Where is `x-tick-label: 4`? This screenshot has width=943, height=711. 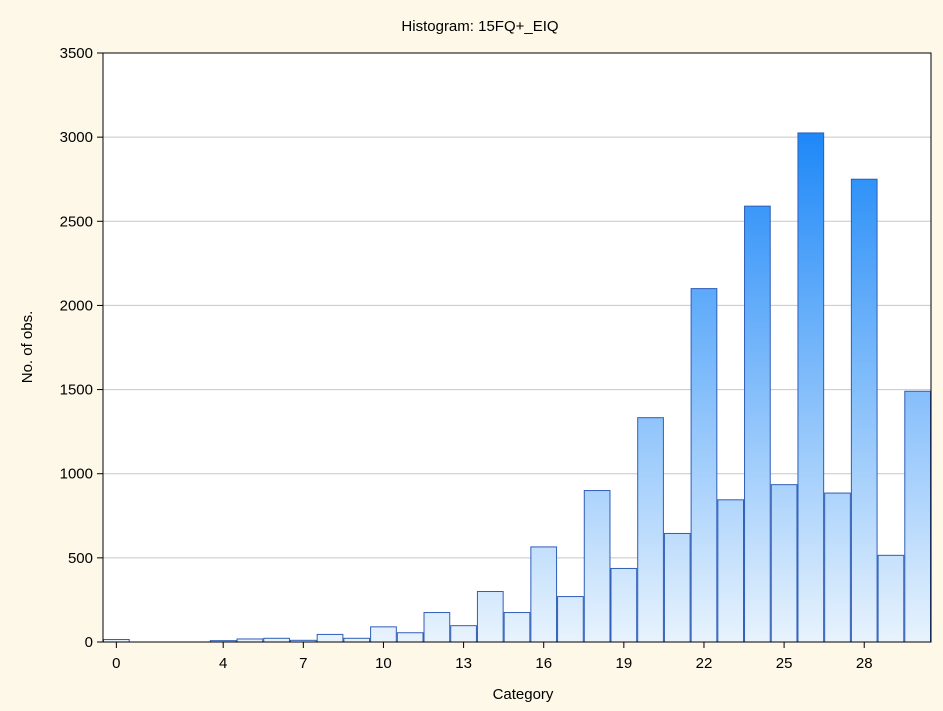
x-tick-label: 4 is located at coordinates (223, 663).